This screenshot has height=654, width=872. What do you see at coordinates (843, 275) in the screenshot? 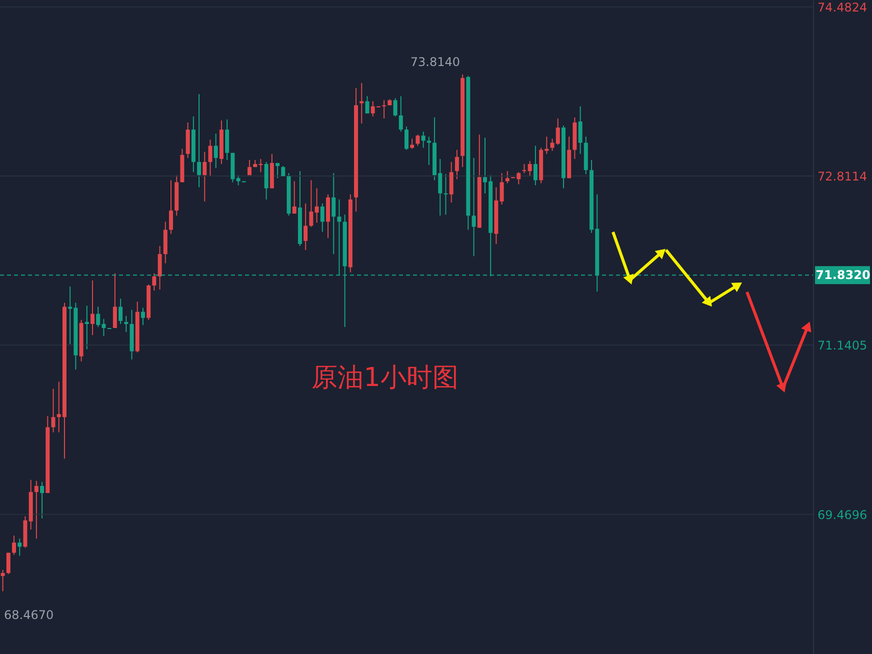
I see `ref-line-label: 71.8320` at bounding box center [843, 275].